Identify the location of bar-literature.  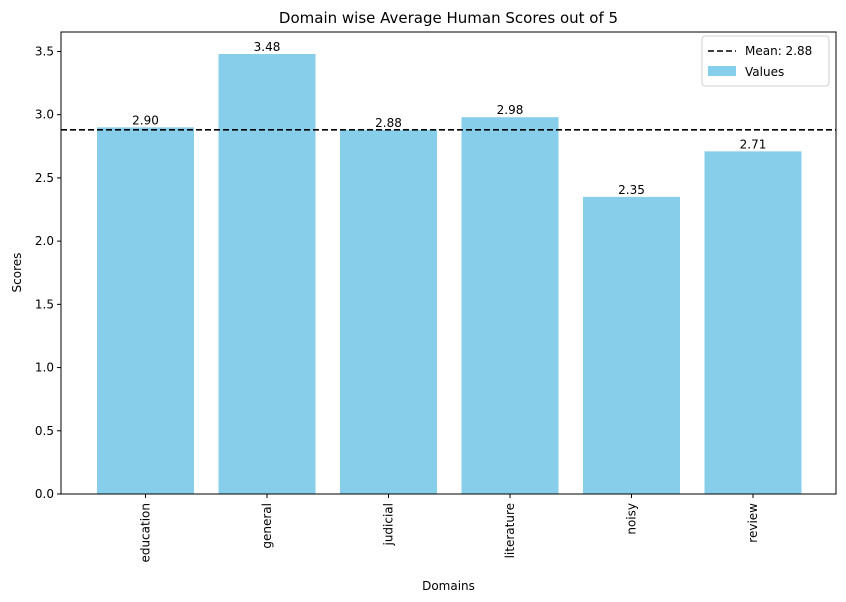
(510, 306).